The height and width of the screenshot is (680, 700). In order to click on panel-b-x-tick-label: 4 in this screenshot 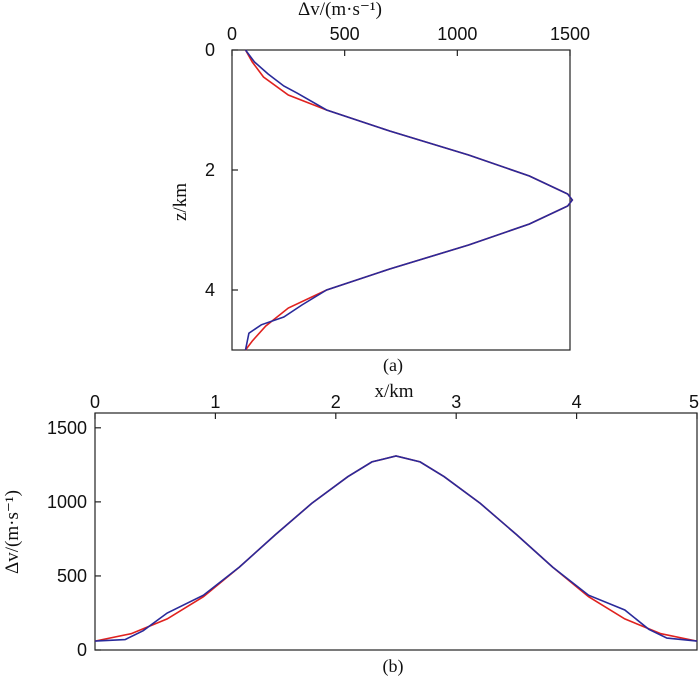, I will do `click(577, 402)`.